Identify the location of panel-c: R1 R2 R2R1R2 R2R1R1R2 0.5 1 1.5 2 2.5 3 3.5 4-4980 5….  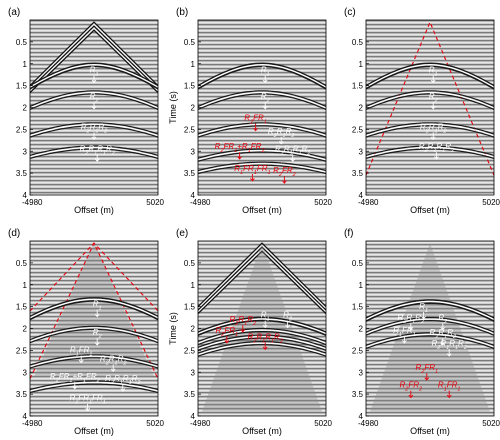
(422, 111).